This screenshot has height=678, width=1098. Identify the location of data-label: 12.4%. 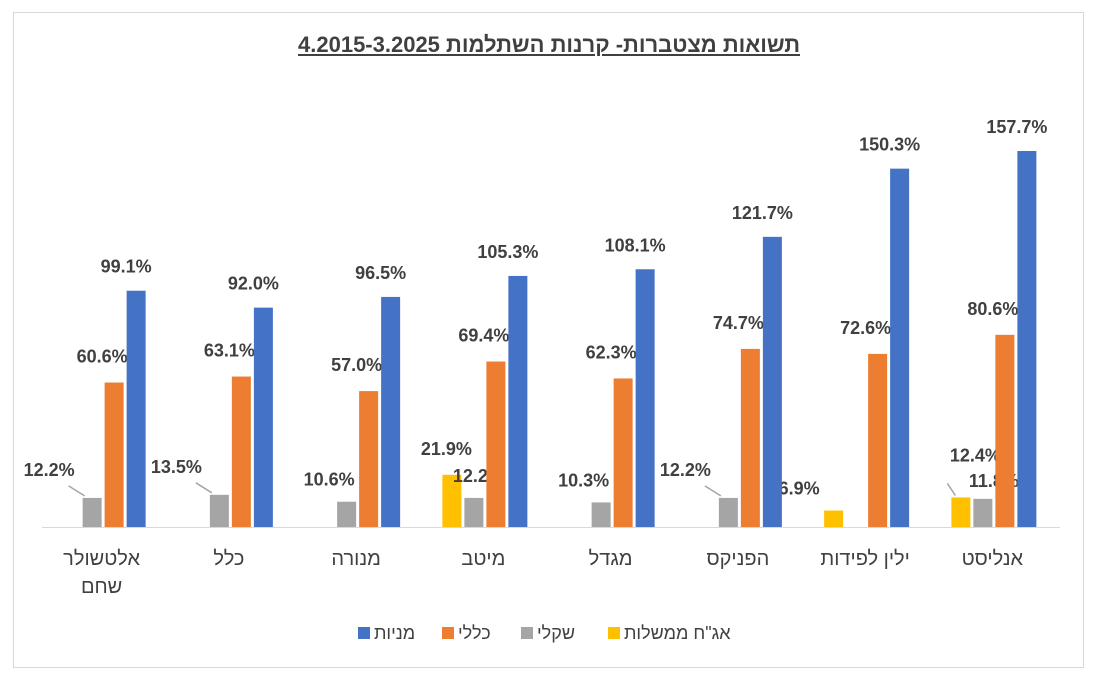
(975, 455).